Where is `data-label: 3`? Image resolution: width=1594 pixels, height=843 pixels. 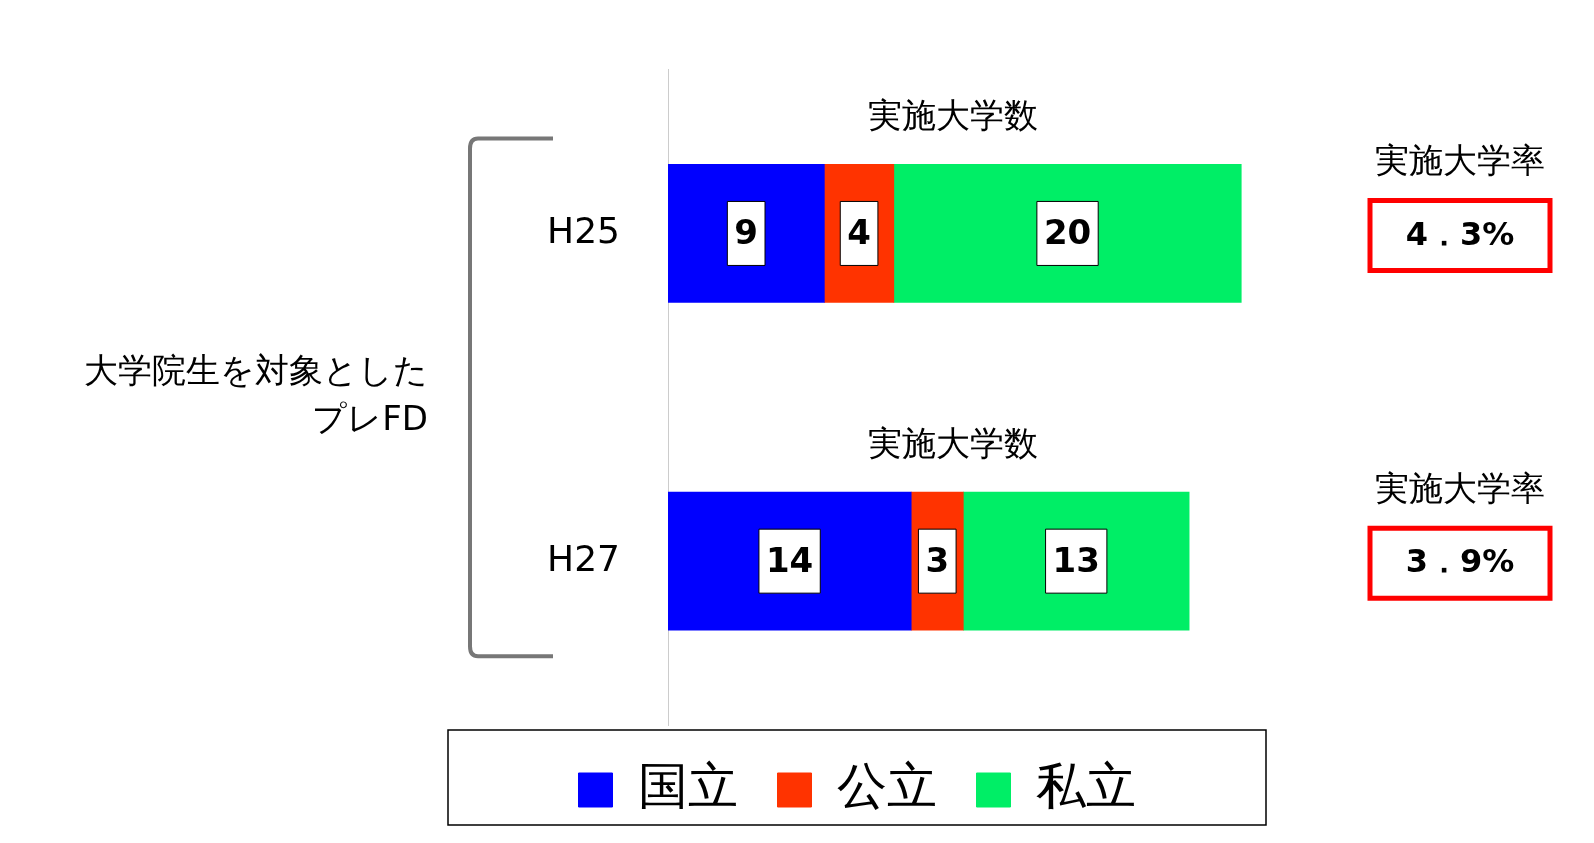 data-label: 3 is located at coordinates (937, 559).